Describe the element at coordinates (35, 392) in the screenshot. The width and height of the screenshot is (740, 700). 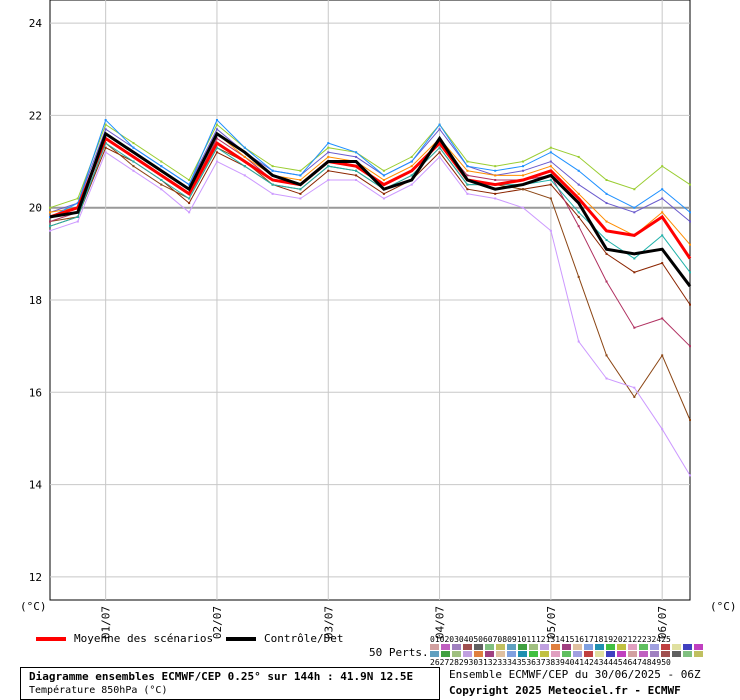
I see `y-tick-label: 16` at that location.